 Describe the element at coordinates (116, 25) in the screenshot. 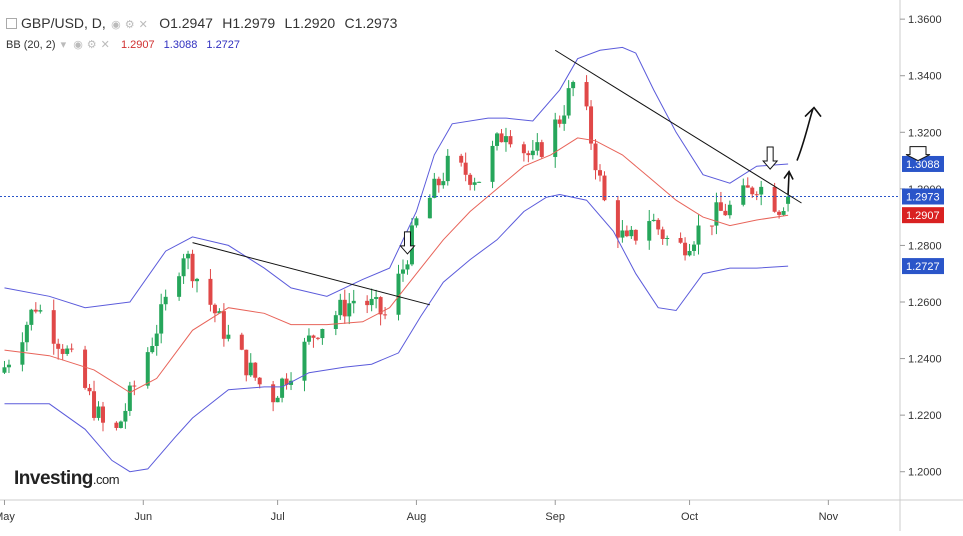

I see `visibility-icon: ◉` at that location.